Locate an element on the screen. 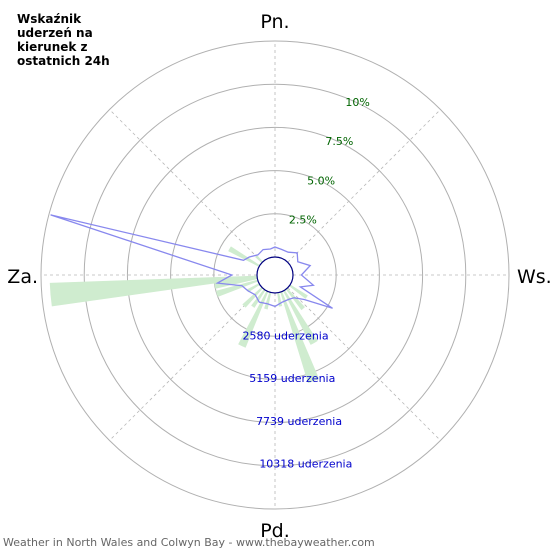 This screenshot has height=550, width=550. direction-north-label: Pn. is located at coordinates (274, 22).